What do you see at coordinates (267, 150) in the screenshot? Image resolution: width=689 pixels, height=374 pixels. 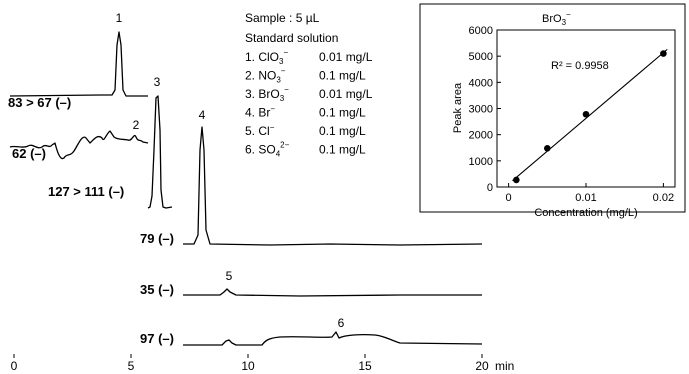 I see `peak-list-ion: 6. SO42−` at bounding box center [267, 150].